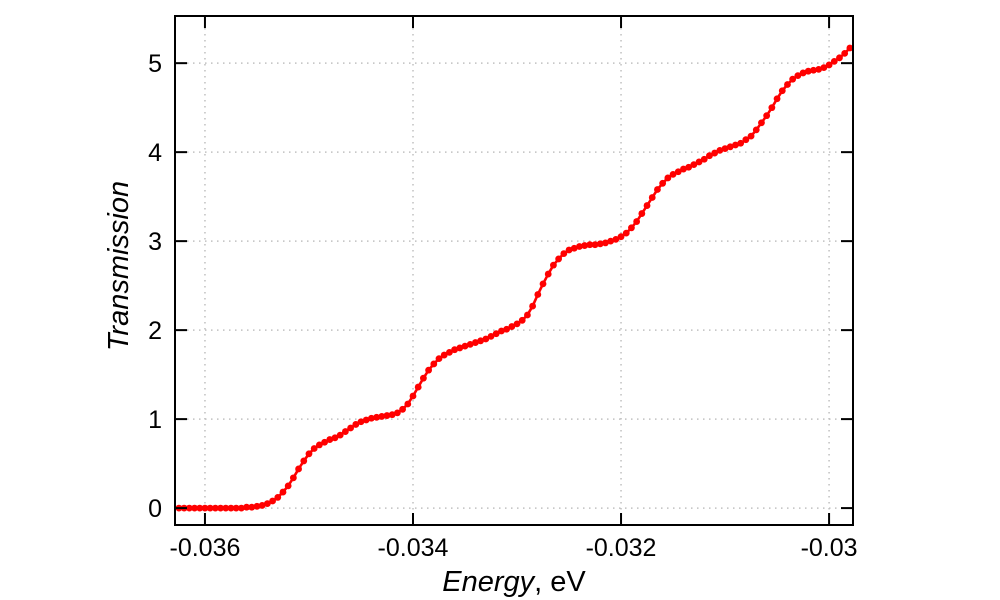  Describe the element at coordinates (155, 242) in the screenshot. I see `y-tick-label: 3` at that location.